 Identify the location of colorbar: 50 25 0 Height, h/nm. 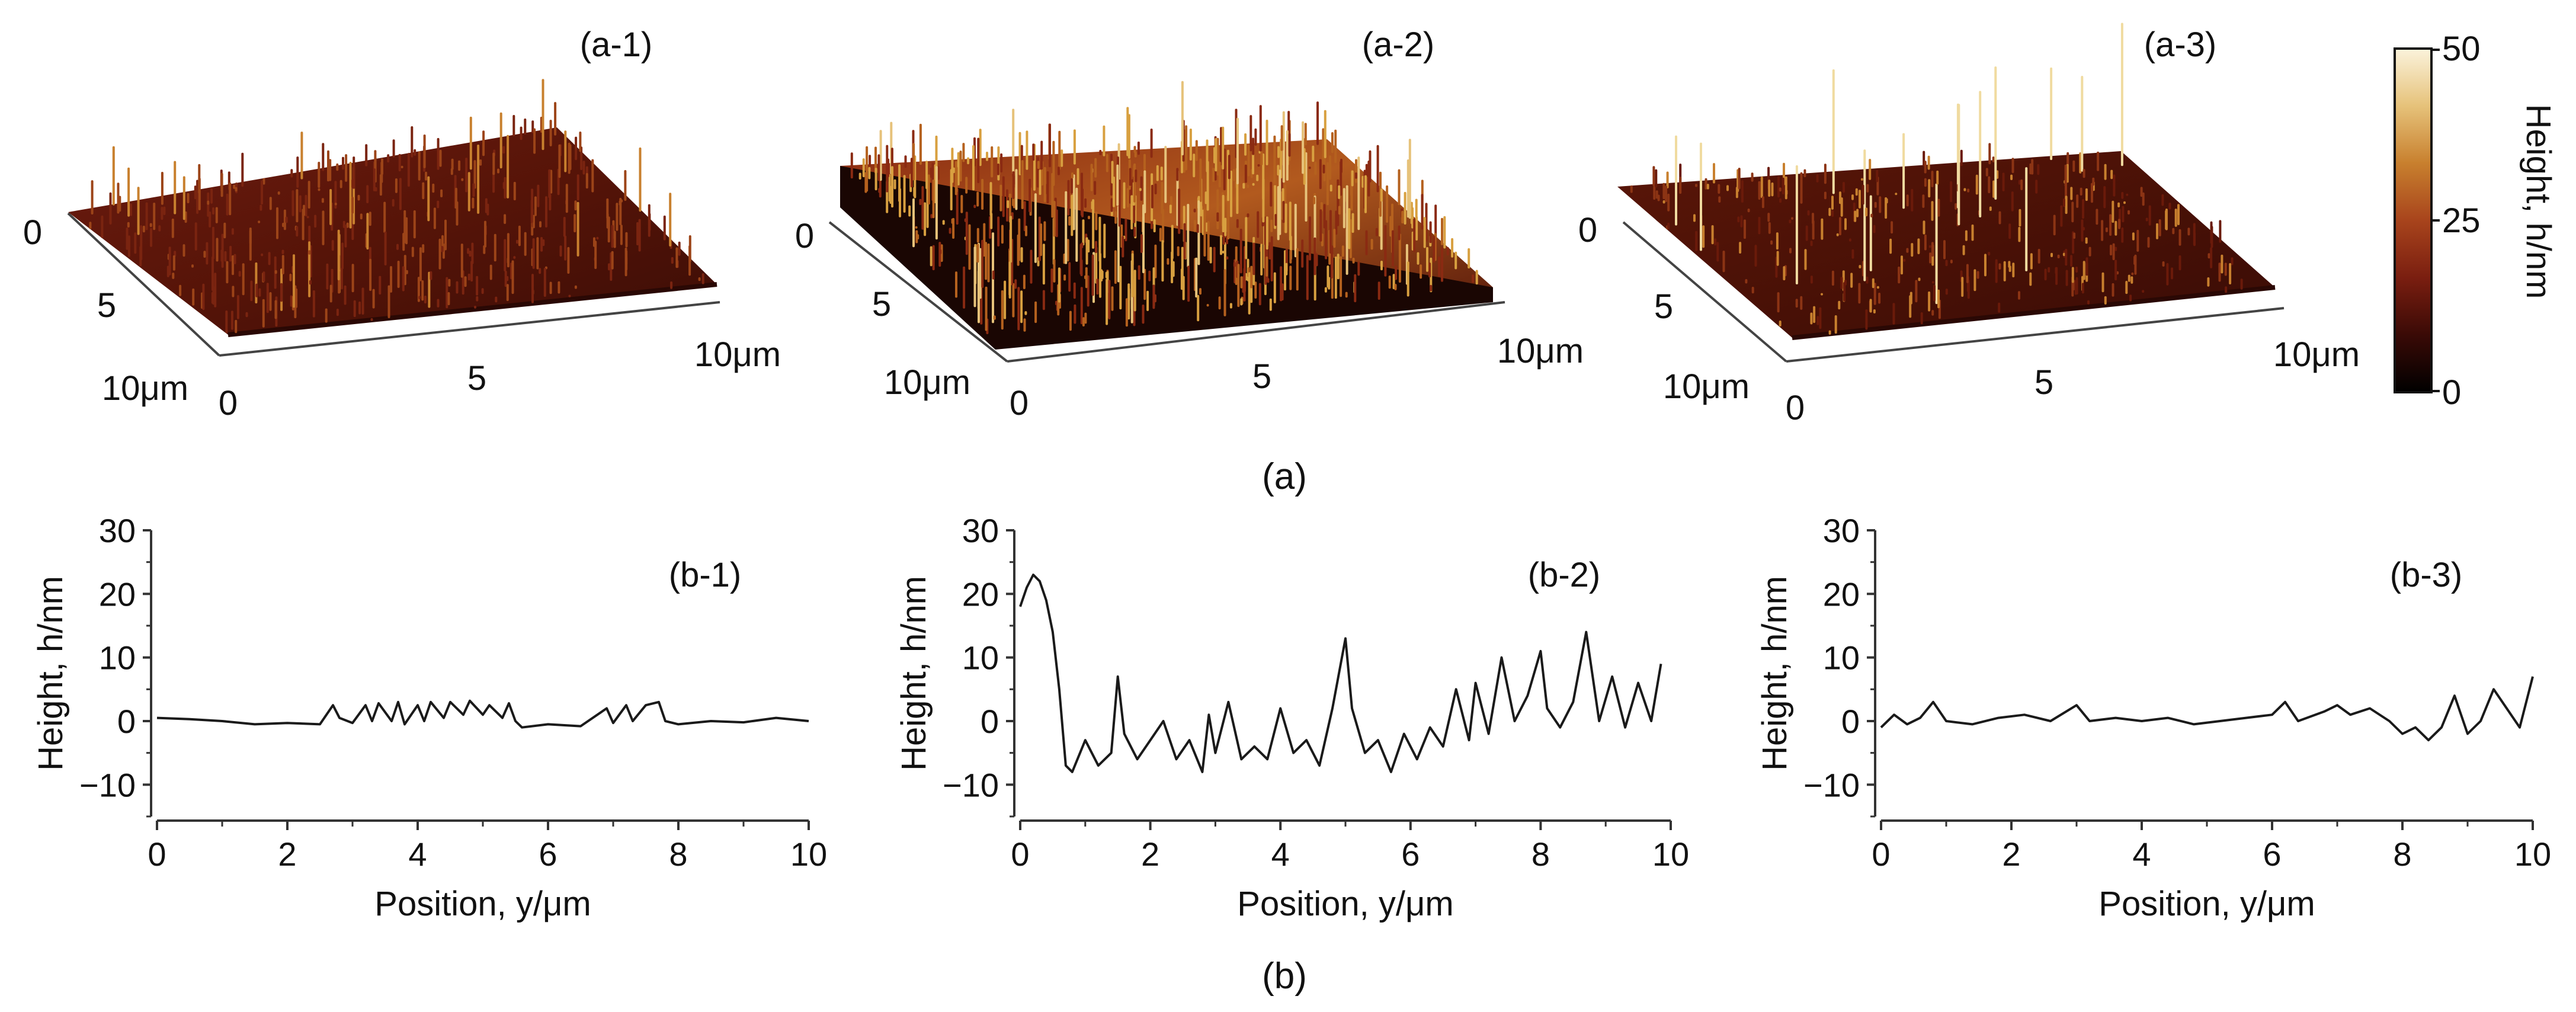
(2476, 221).